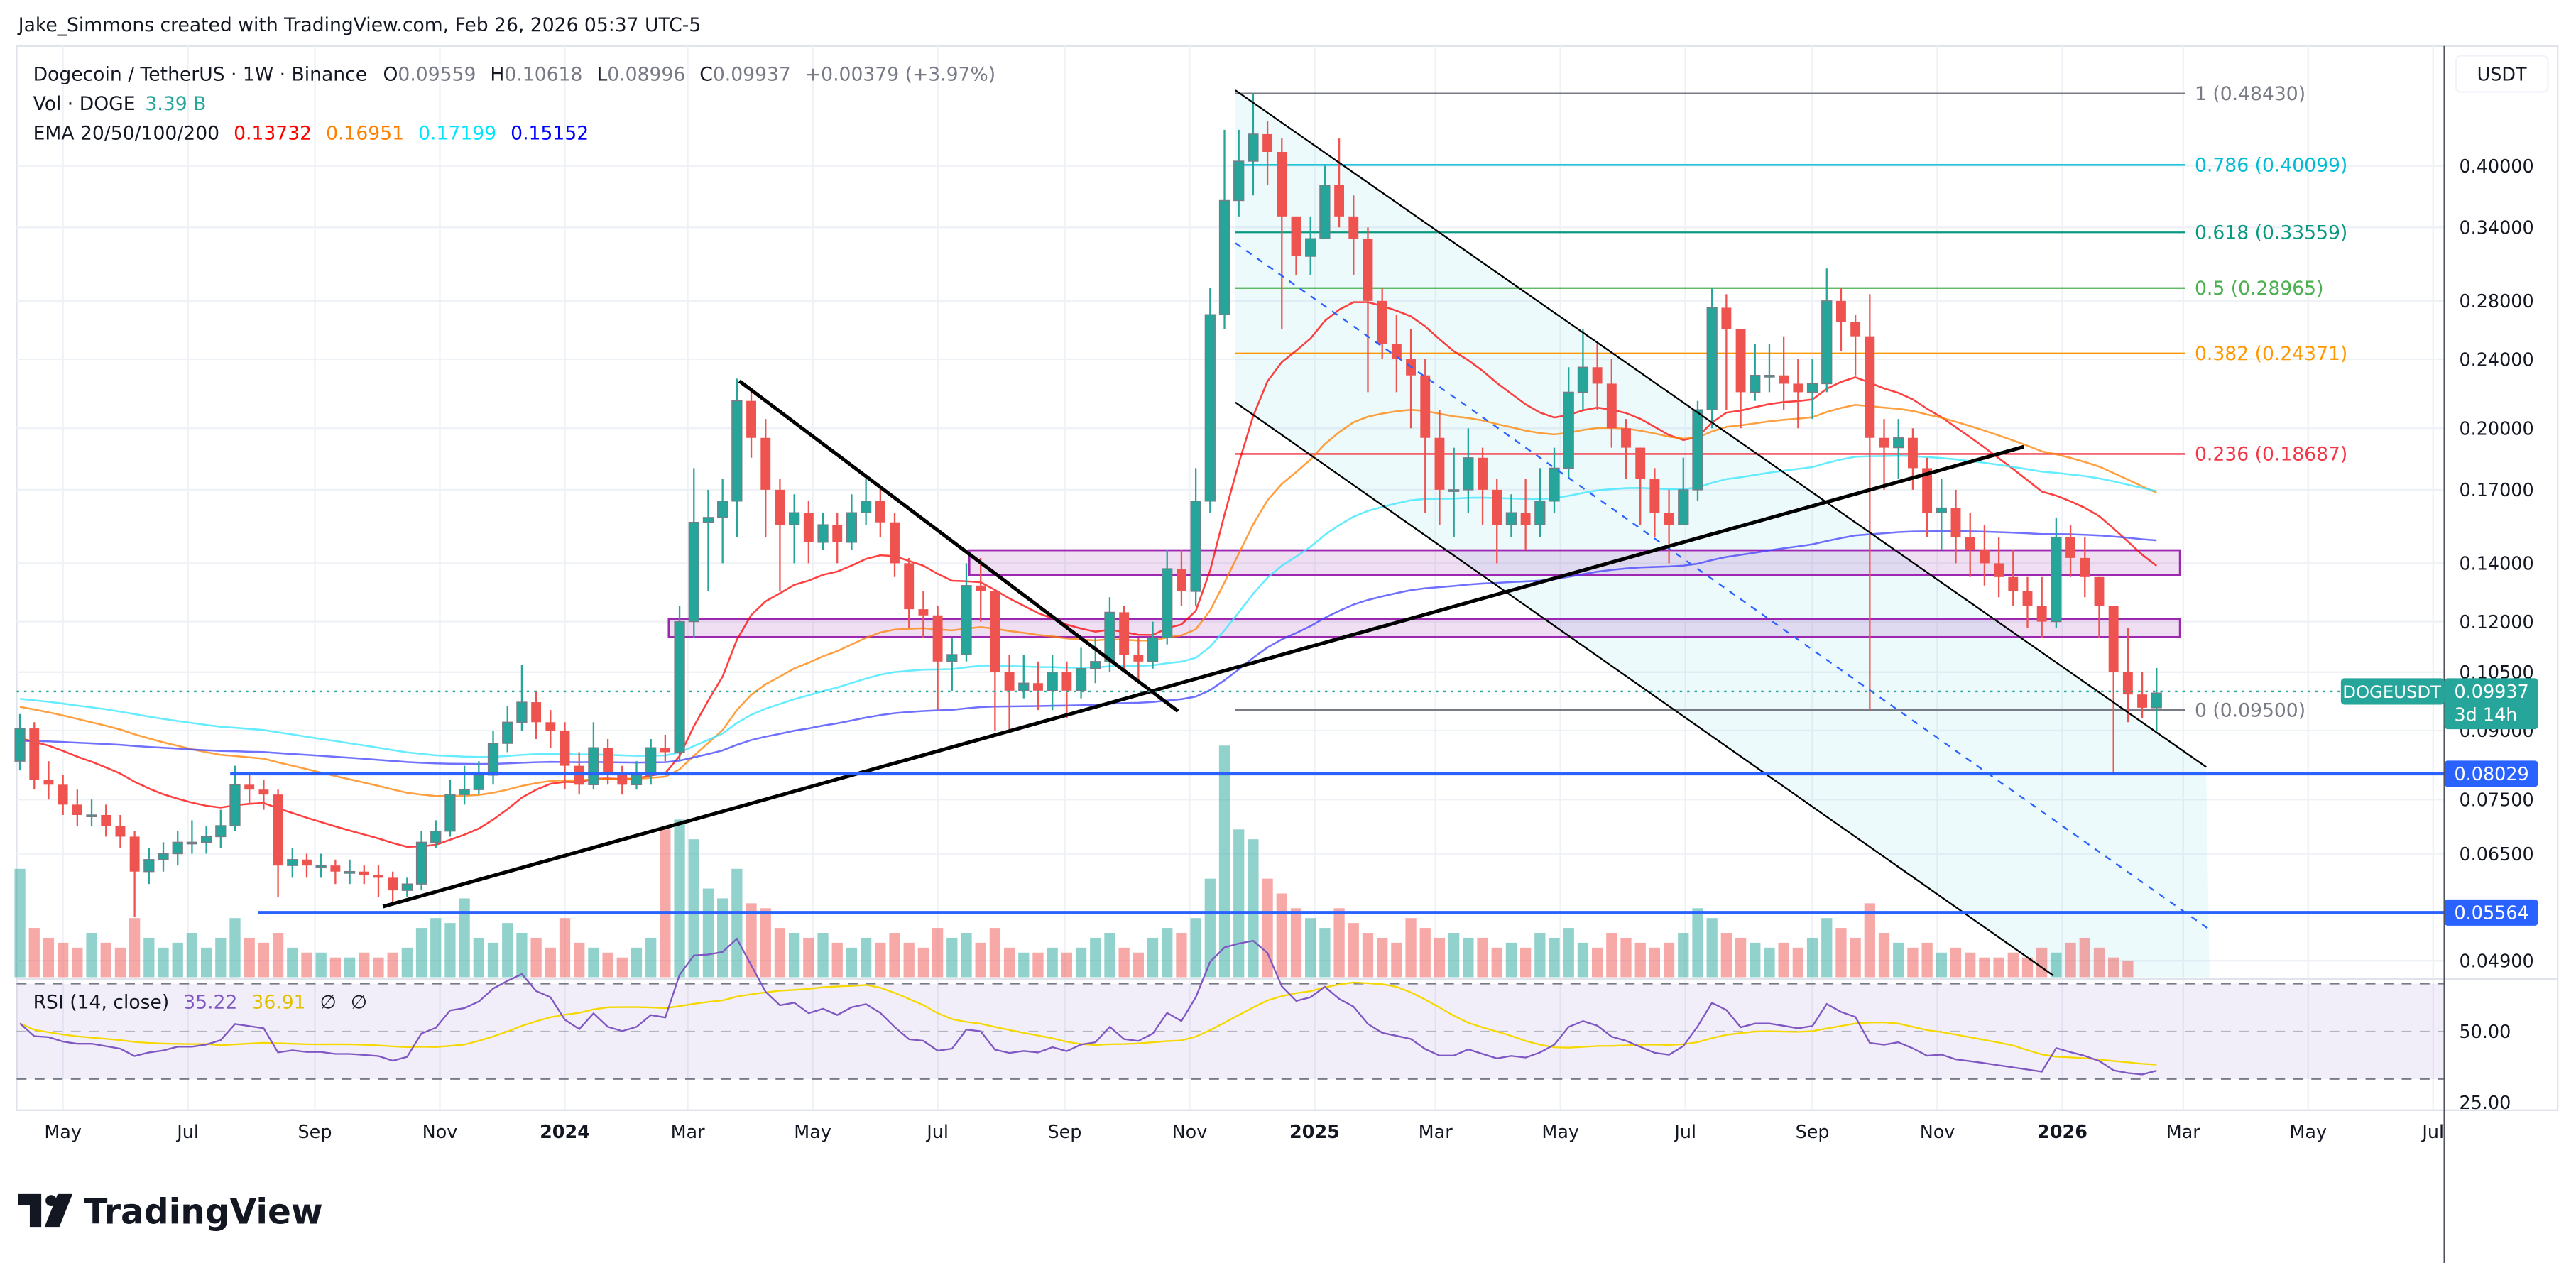 This screenshot has width=2576, height=1263. I want to click on fib-label: 0.618 (0.33559), so click(2271, 233).